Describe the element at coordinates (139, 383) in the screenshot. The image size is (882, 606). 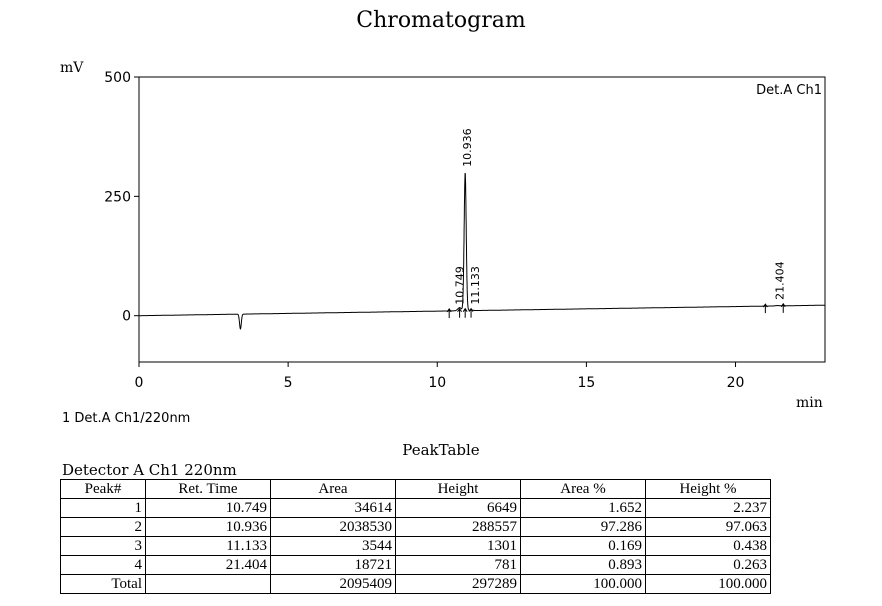
I see `x-tick-label: 0` at that location.